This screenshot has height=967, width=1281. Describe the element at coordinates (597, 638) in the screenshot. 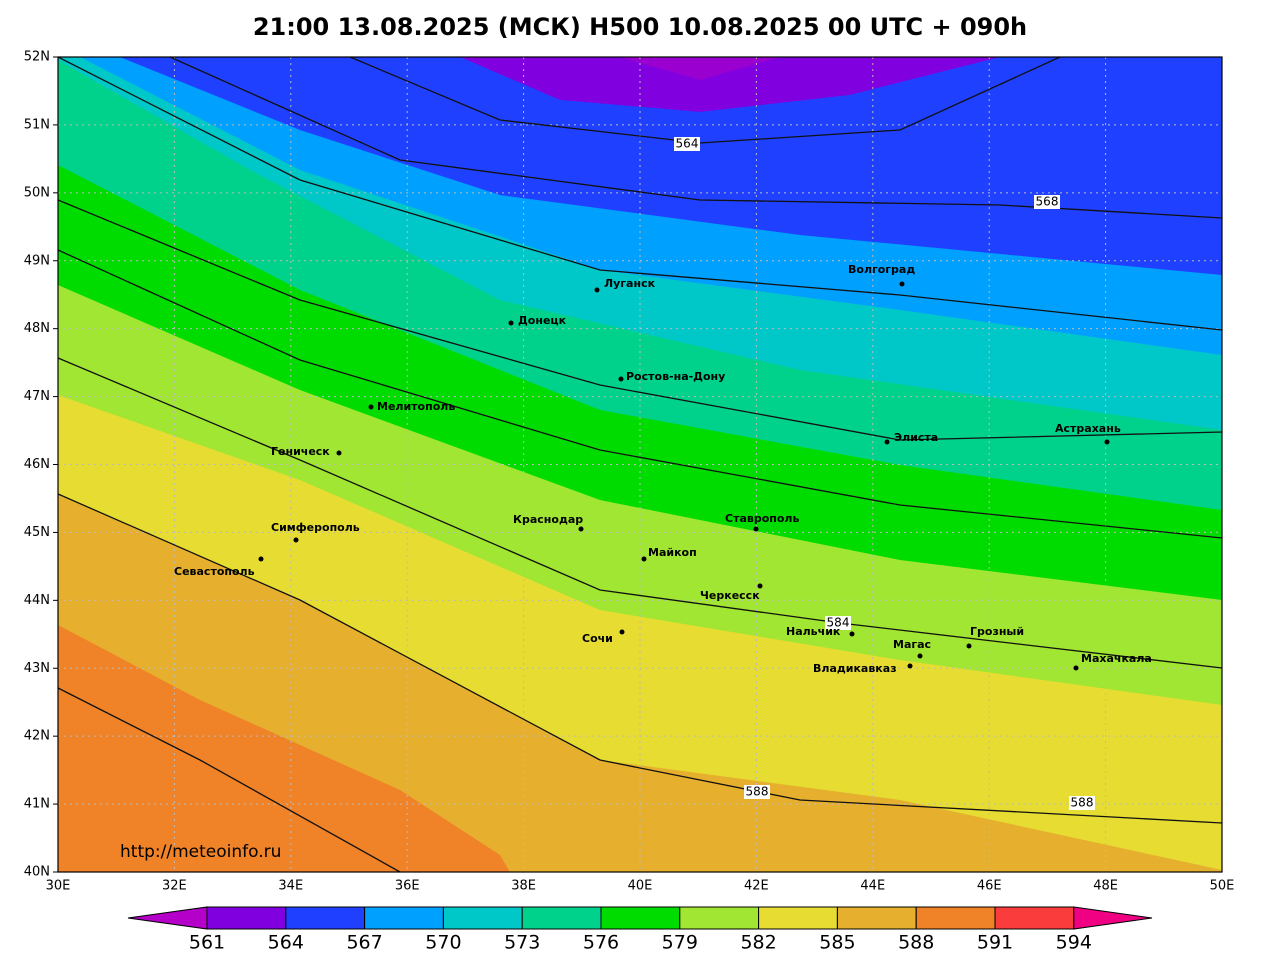

I see `city-label: Сочи` at that location.